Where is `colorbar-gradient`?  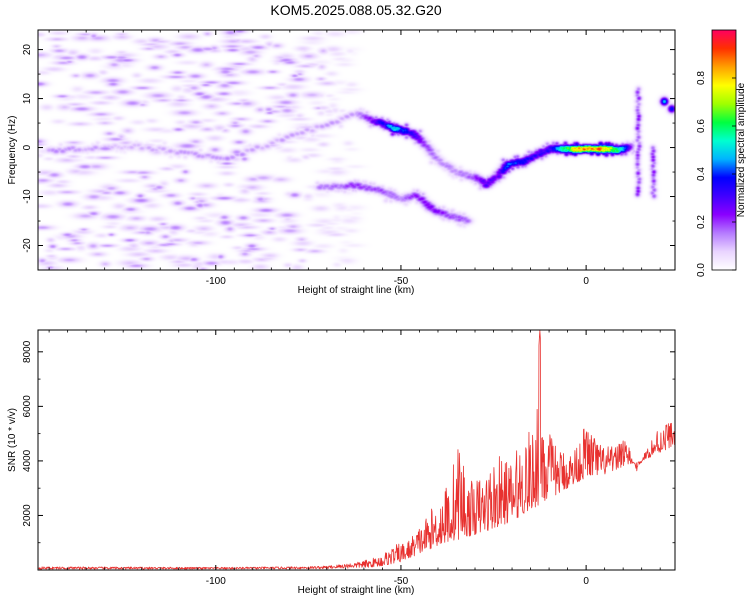
colorbar-gradient is located at coordinates (724, 150).